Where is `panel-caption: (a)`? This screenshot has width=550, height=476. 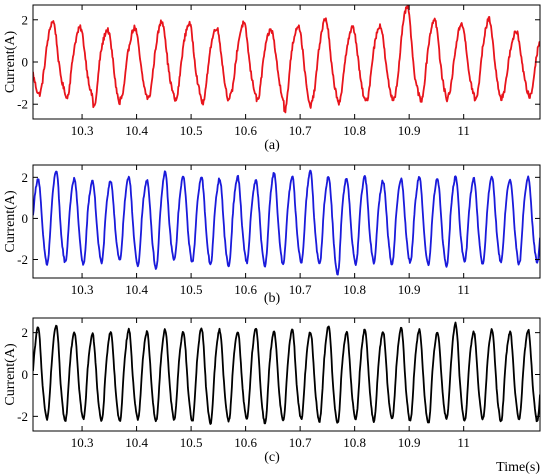
panel-caption: (a) is located at coordinates (272, 145).